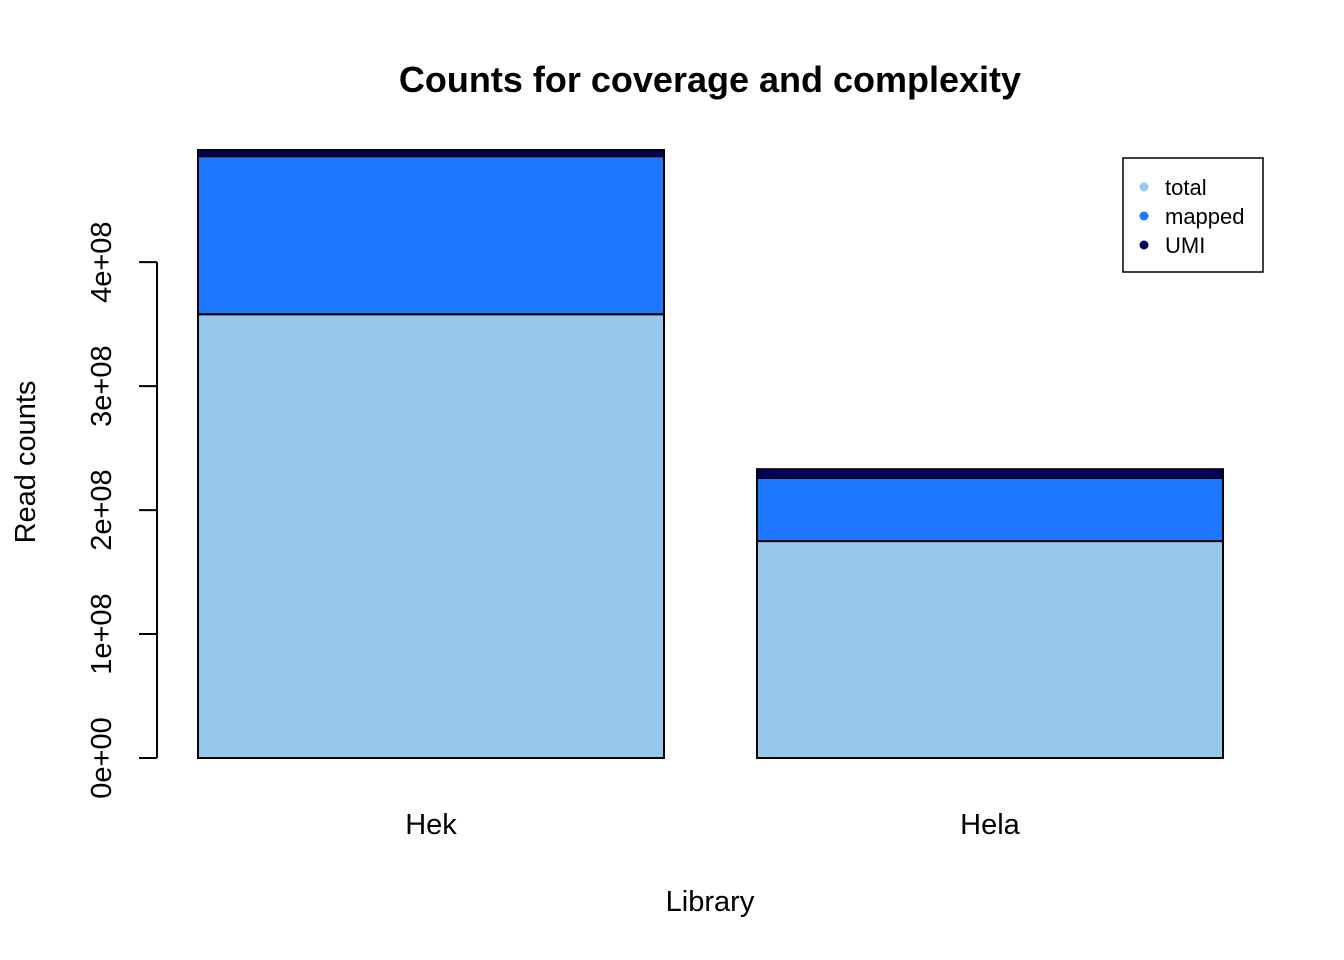 This screenshot has height=960, width=1344. Describe the element at coordinates (1144, 216) in the screenshot. I see `legend-swatch-mapped` at that location.